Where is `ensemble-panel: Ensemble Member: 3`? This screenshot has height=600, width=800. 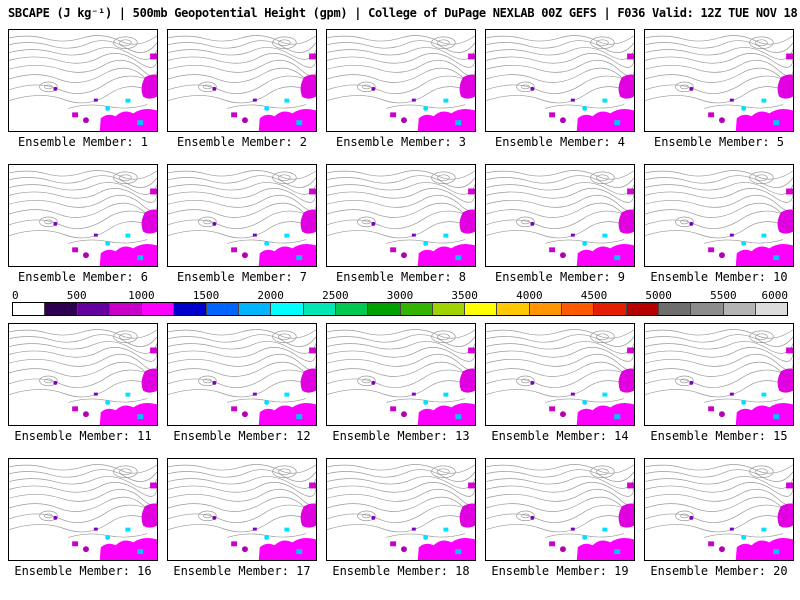 ensemble-panel: Ensemble Member: 3 is located at coordinates (401, 89).